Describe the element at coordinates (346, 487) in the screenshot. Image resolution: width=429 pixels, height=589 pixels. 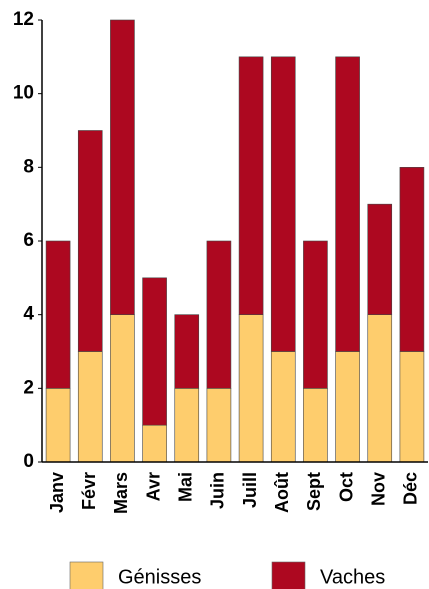
I see `x-tick-label: Oct` at that location.